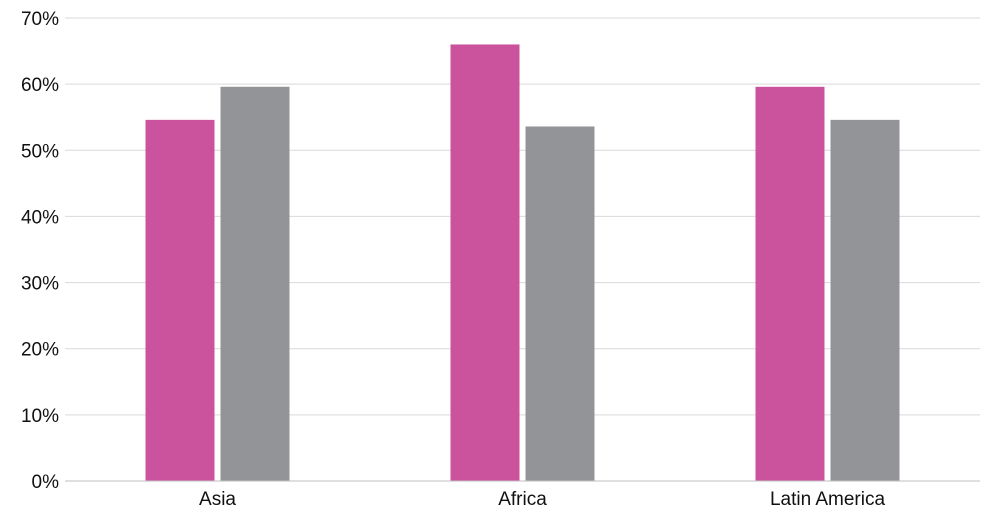 This screenshot has height=509, width=987. What do you see at coordinates (828, 499) in the screenshot?
I see `x-category-label: Latin America` at bounding box center [828, 499].